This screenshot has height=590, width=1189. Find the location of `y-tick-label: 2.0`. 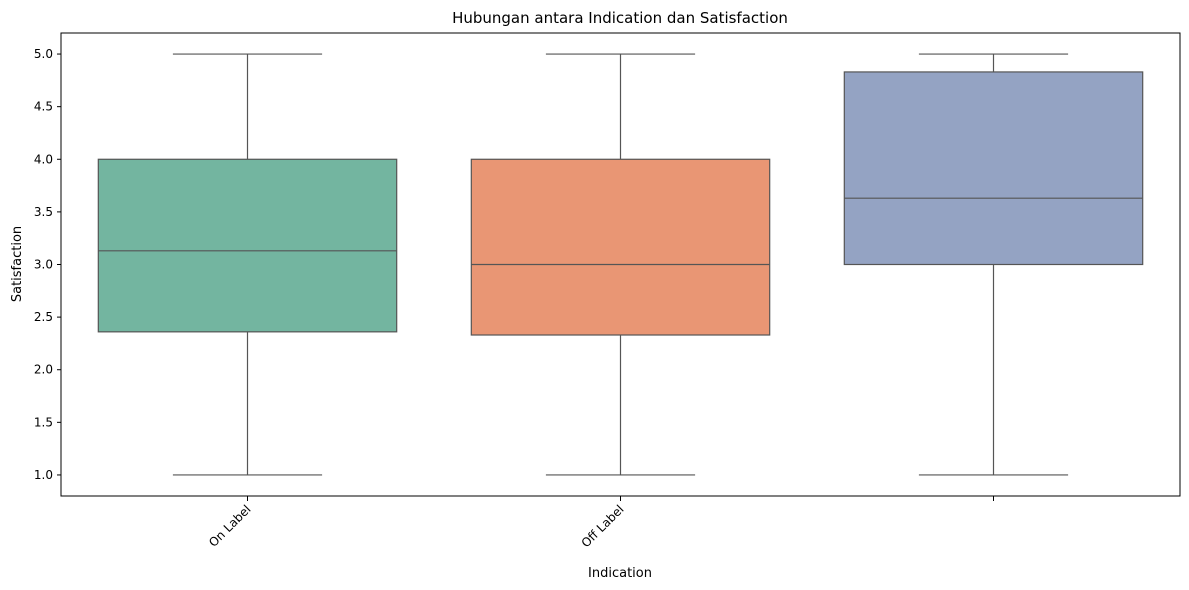

y-tick-label: 2.0 is located at coordinates (43, 370).